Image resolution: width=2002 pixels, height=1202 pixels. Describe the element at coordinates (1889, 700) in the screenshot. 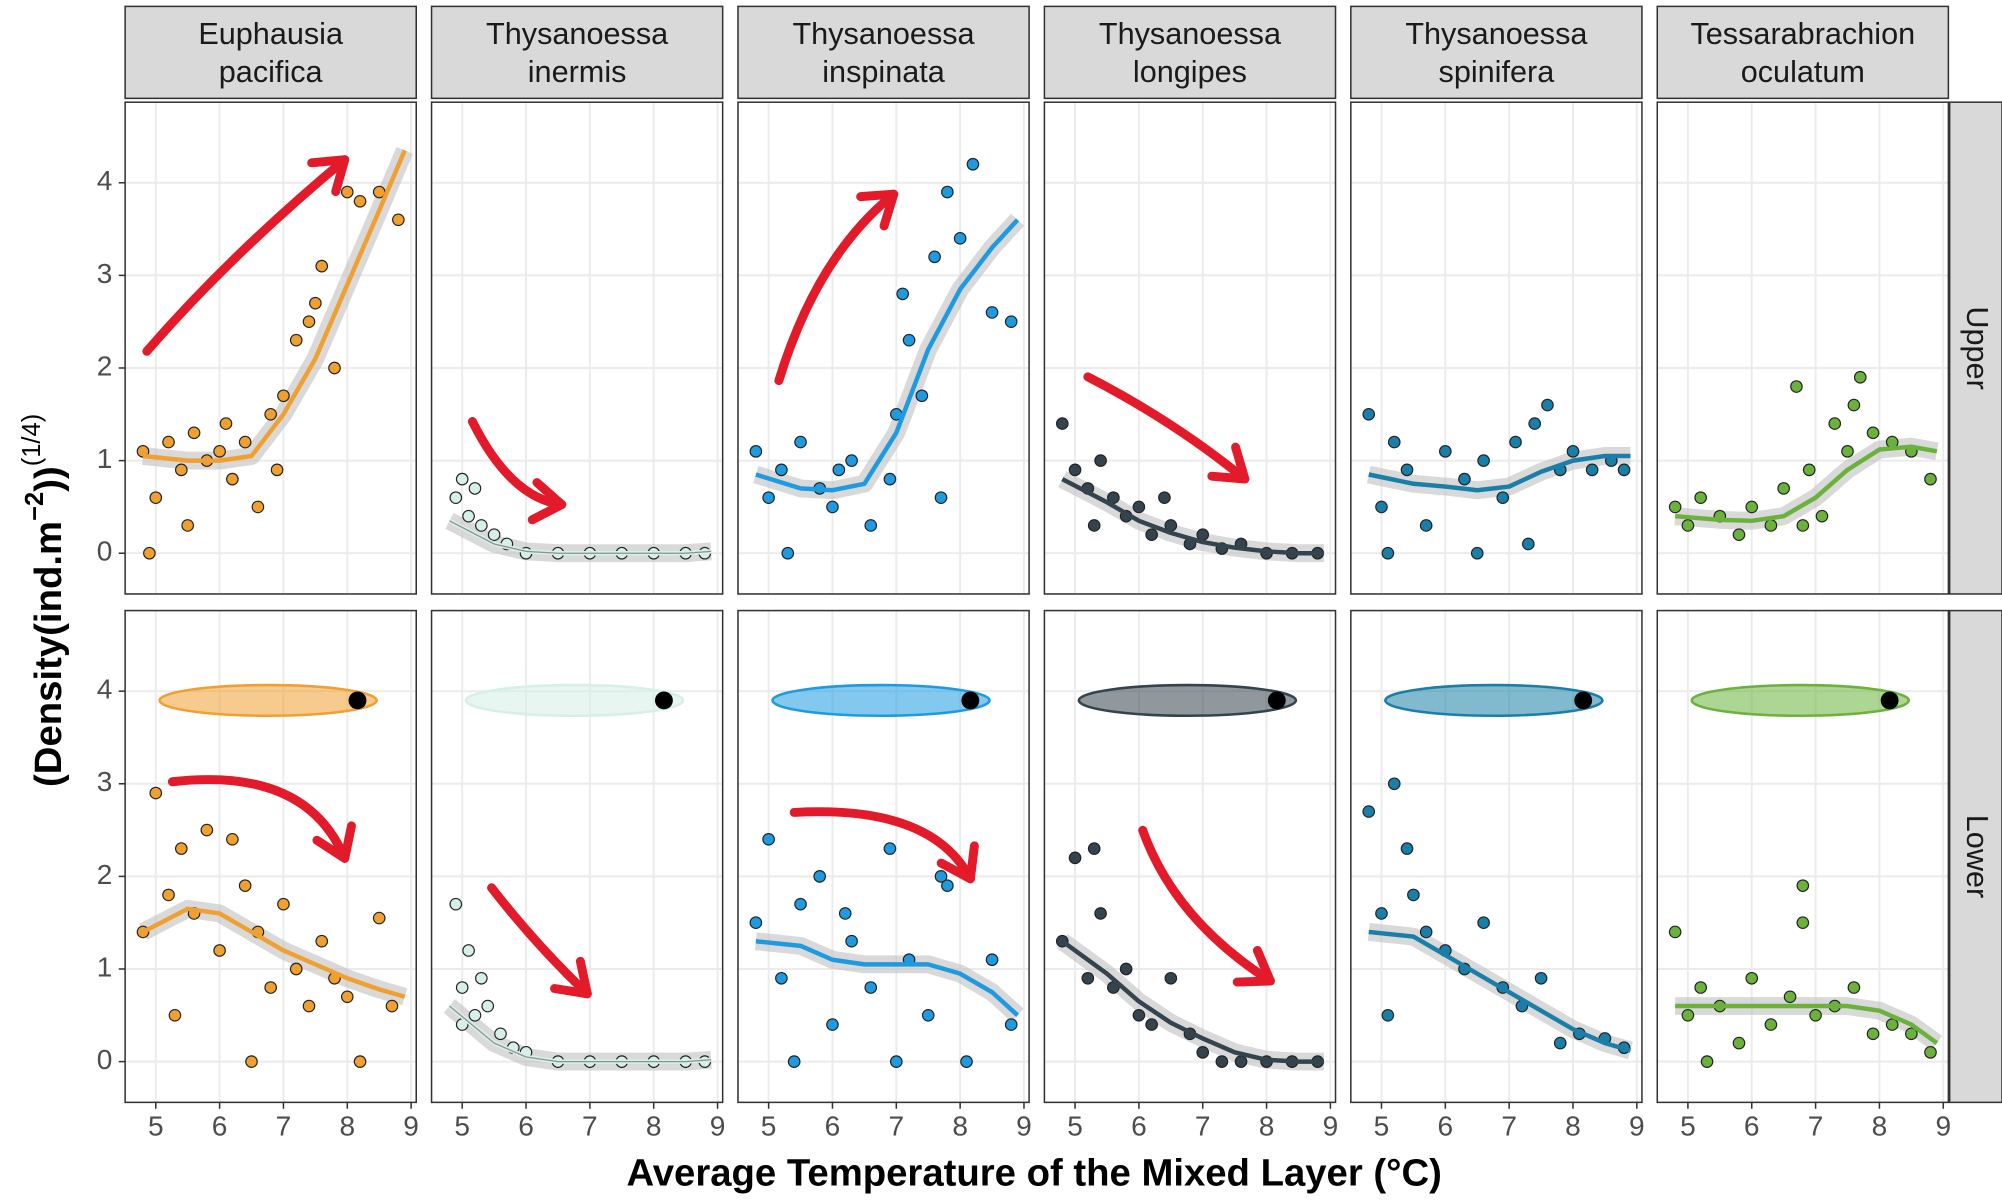

I see `shrimp-eye` at that location.